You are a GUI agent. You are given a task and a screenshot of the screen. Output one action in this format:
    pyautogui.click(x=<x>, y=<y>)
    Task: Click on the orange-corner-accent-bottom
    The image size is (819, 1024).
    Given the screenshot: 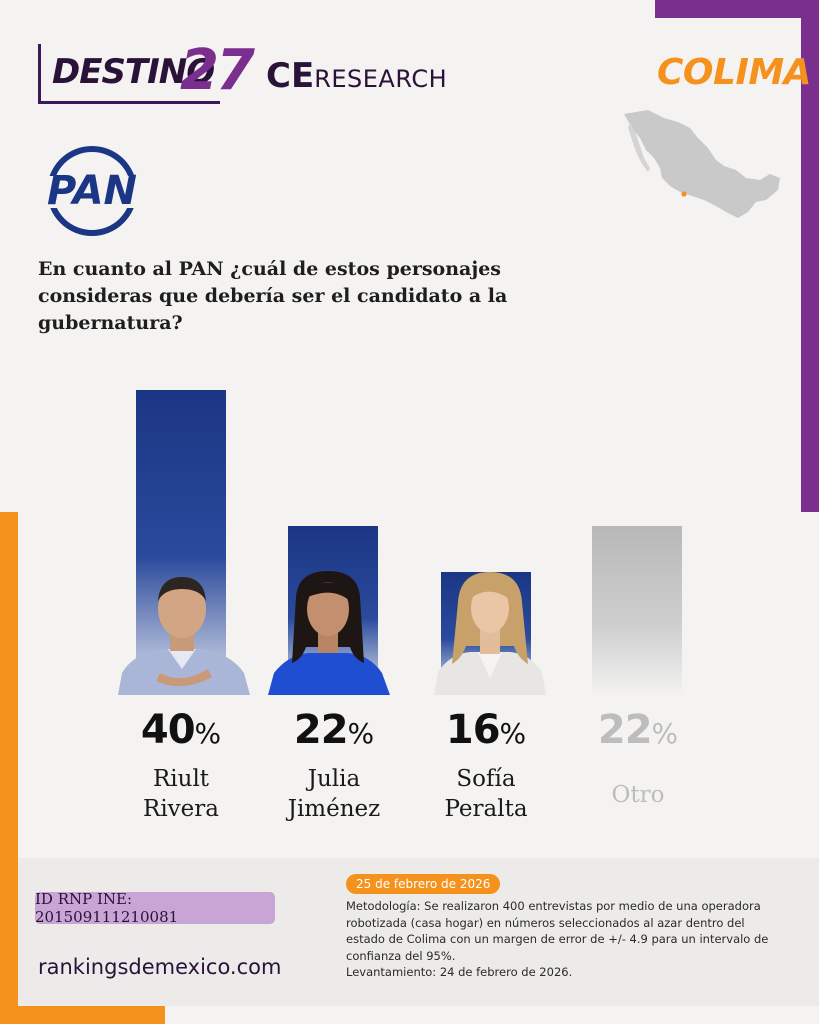 What is the action you would take?
    pyautogui.click(x=82, y=1015)
    